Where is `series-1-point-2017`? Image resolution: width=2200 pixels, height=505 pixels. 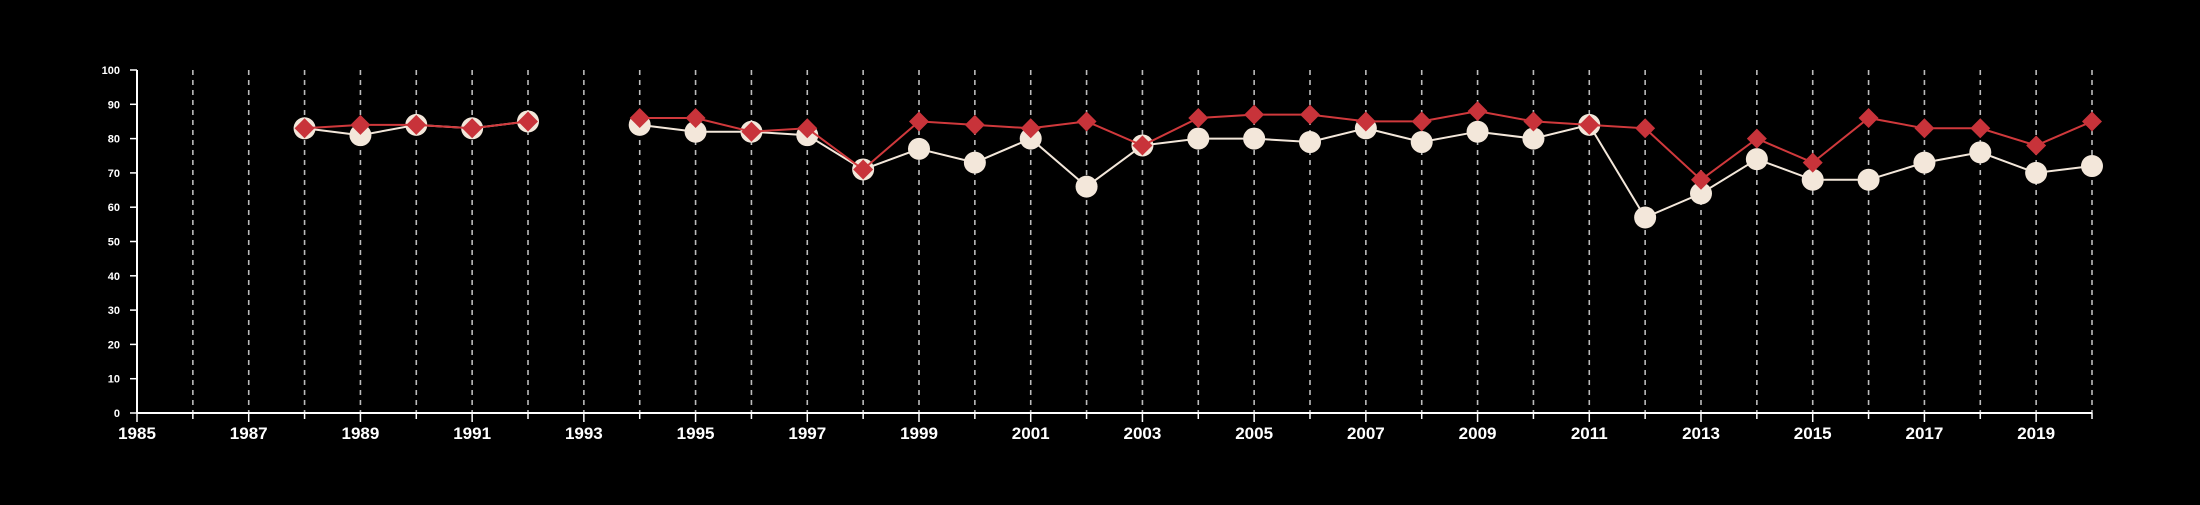 series-1-point-2017 is located at coordinates (1924, 128).